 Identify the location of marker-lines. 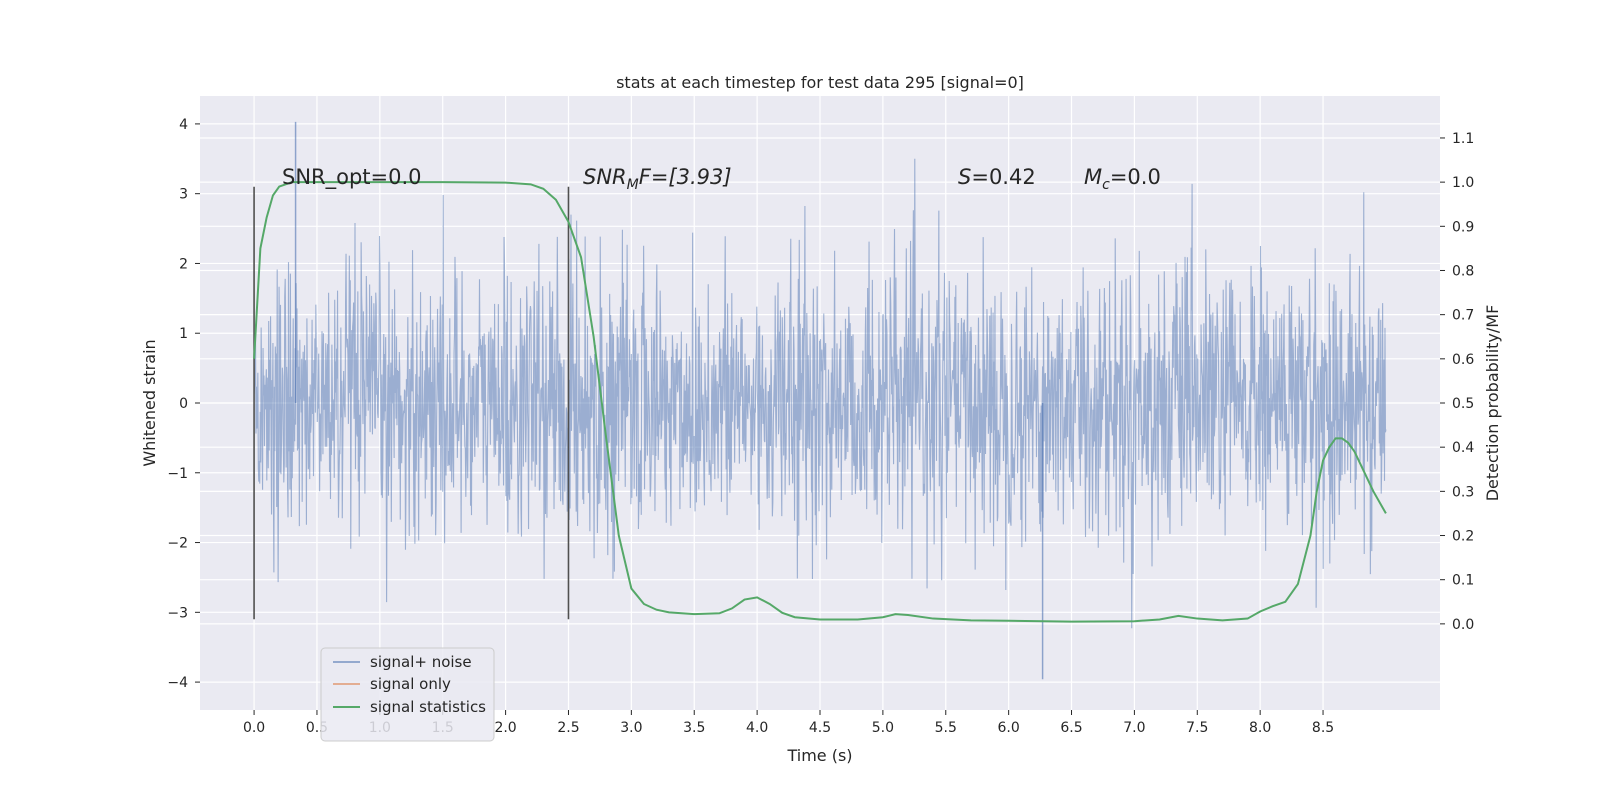
(411, 403).